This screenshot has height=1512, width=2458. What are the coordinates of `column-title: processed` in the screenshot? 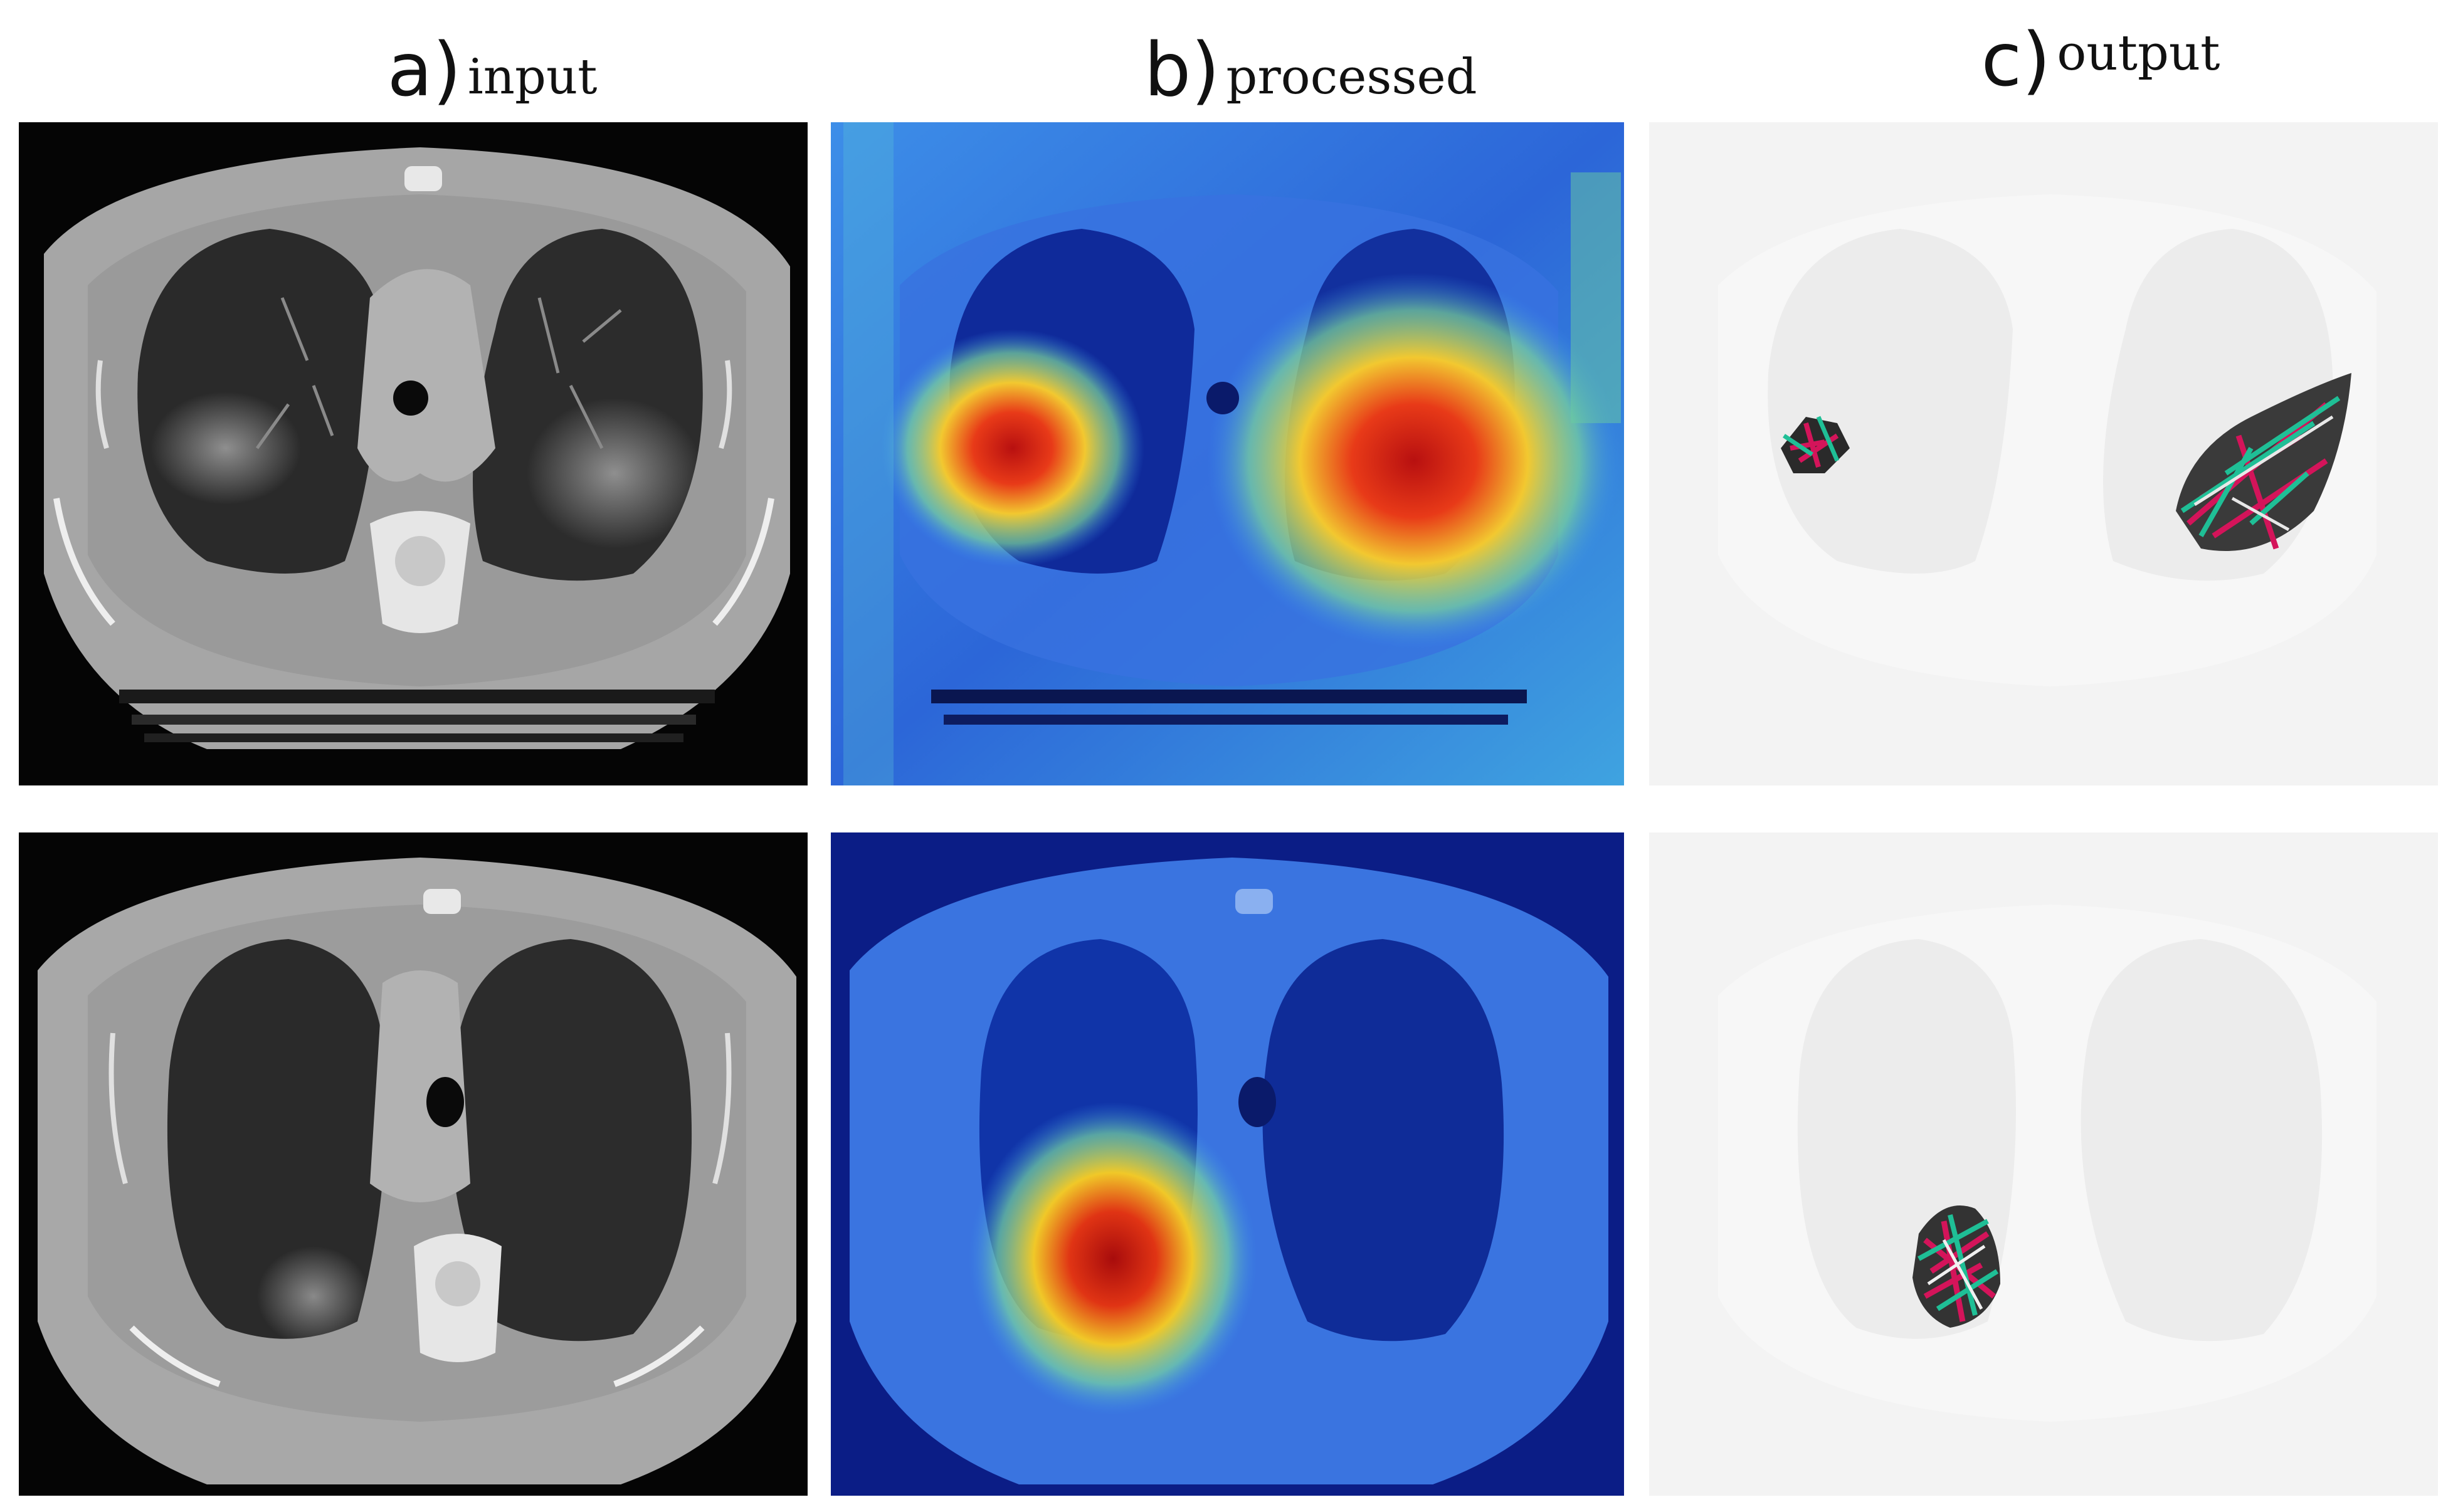 It's located at (1351, 77).